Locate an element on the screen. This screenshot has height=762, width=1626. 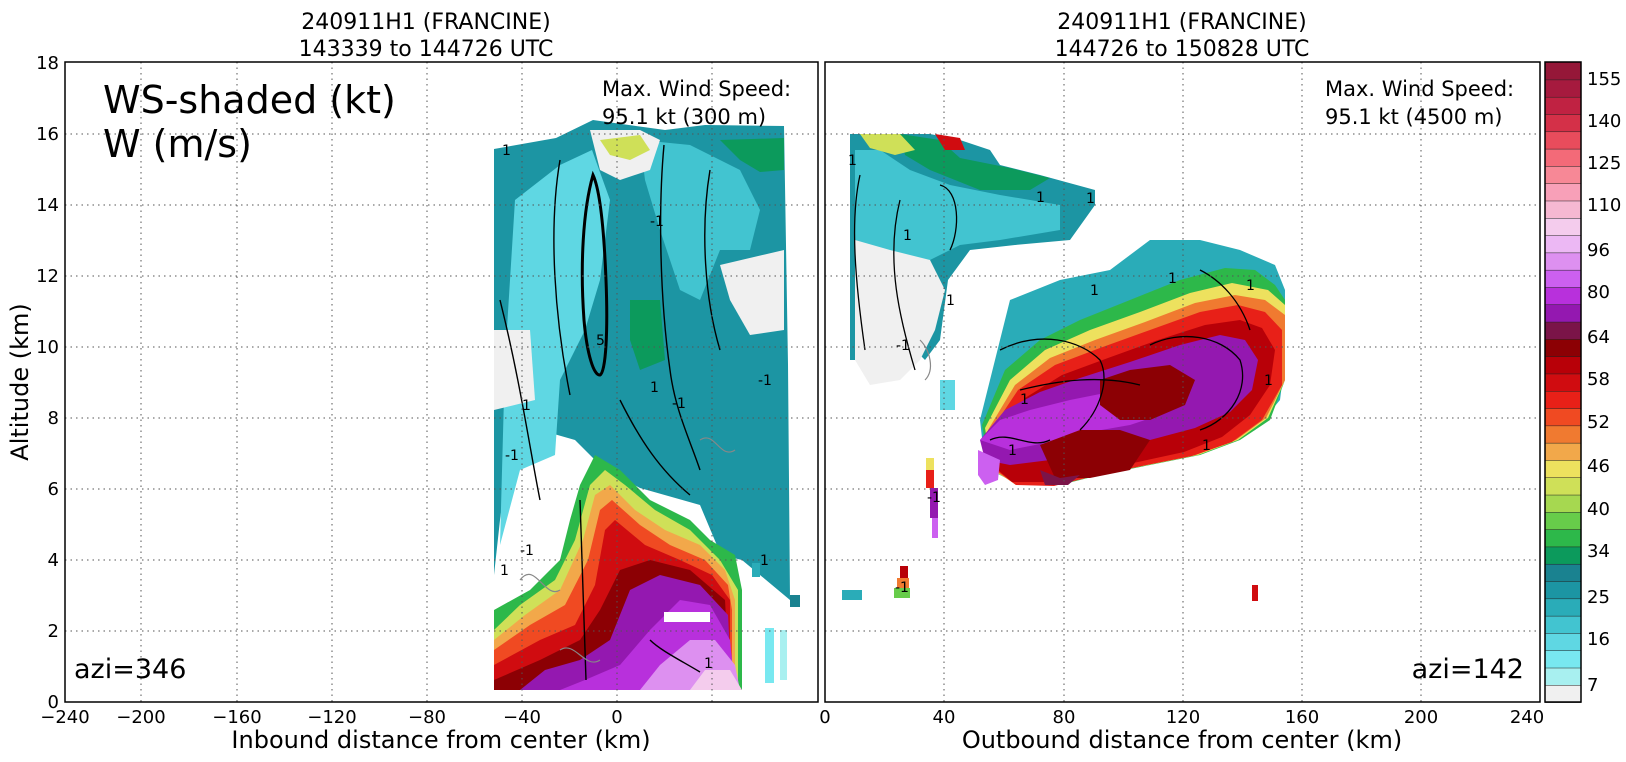
y-tick-label: 0 is located at coordinates (53, 702).